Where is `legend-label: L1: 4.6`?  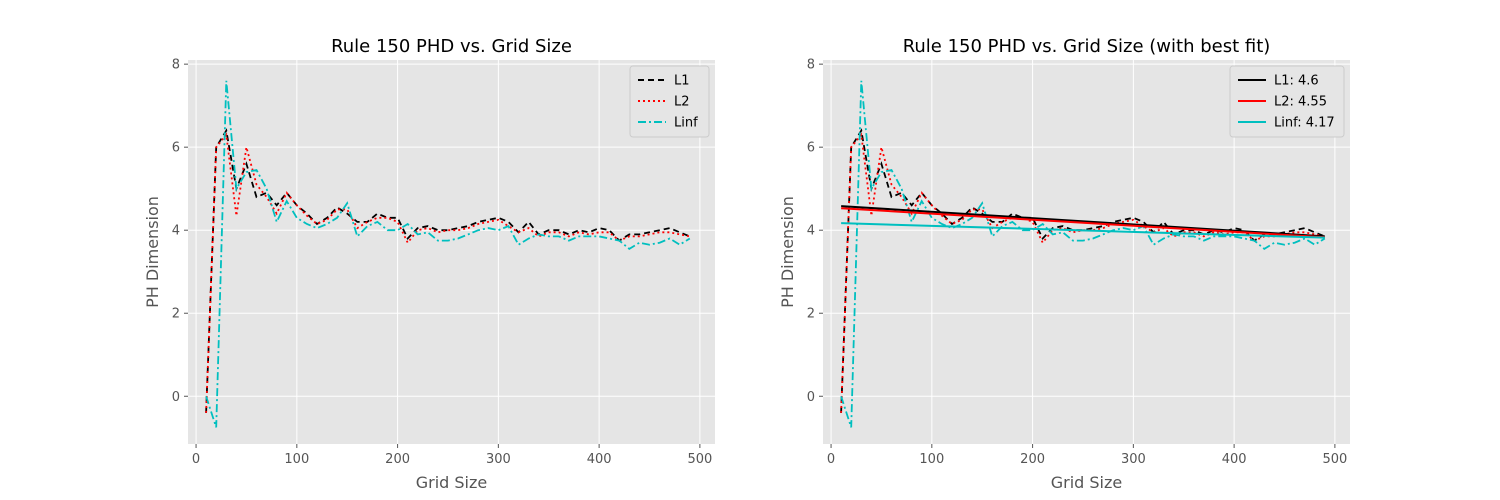 legend-label: L1: 4.6 is located at coordinates (1296, 81).